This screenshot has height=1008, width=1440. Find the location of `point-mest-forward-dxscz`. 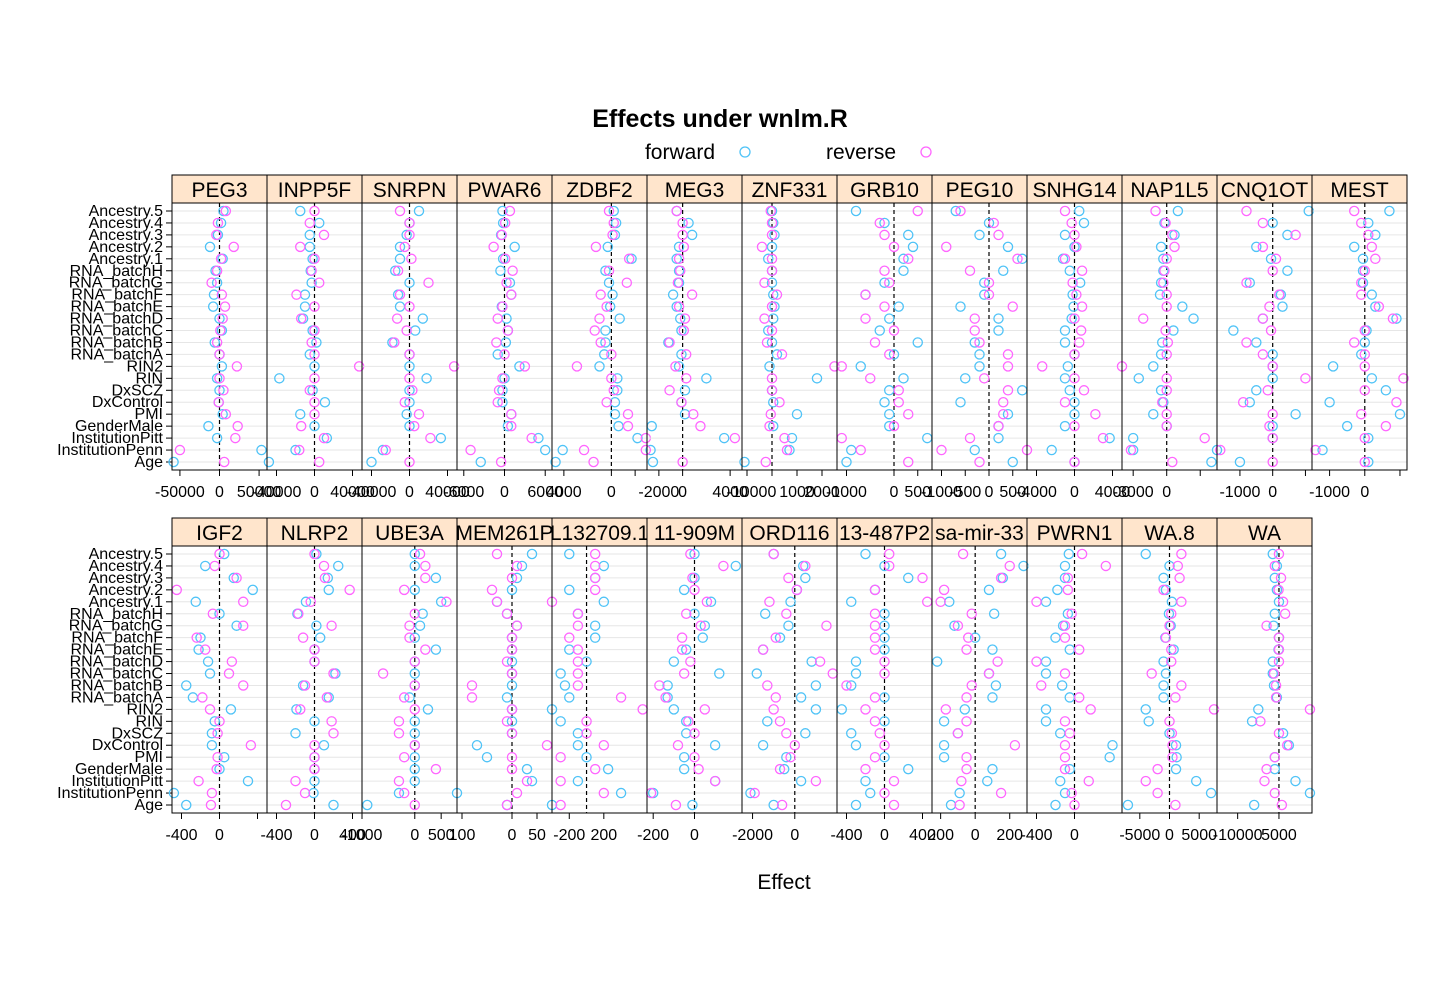

point-mest-forward-dxscz is located at coordinates (1386, 390).